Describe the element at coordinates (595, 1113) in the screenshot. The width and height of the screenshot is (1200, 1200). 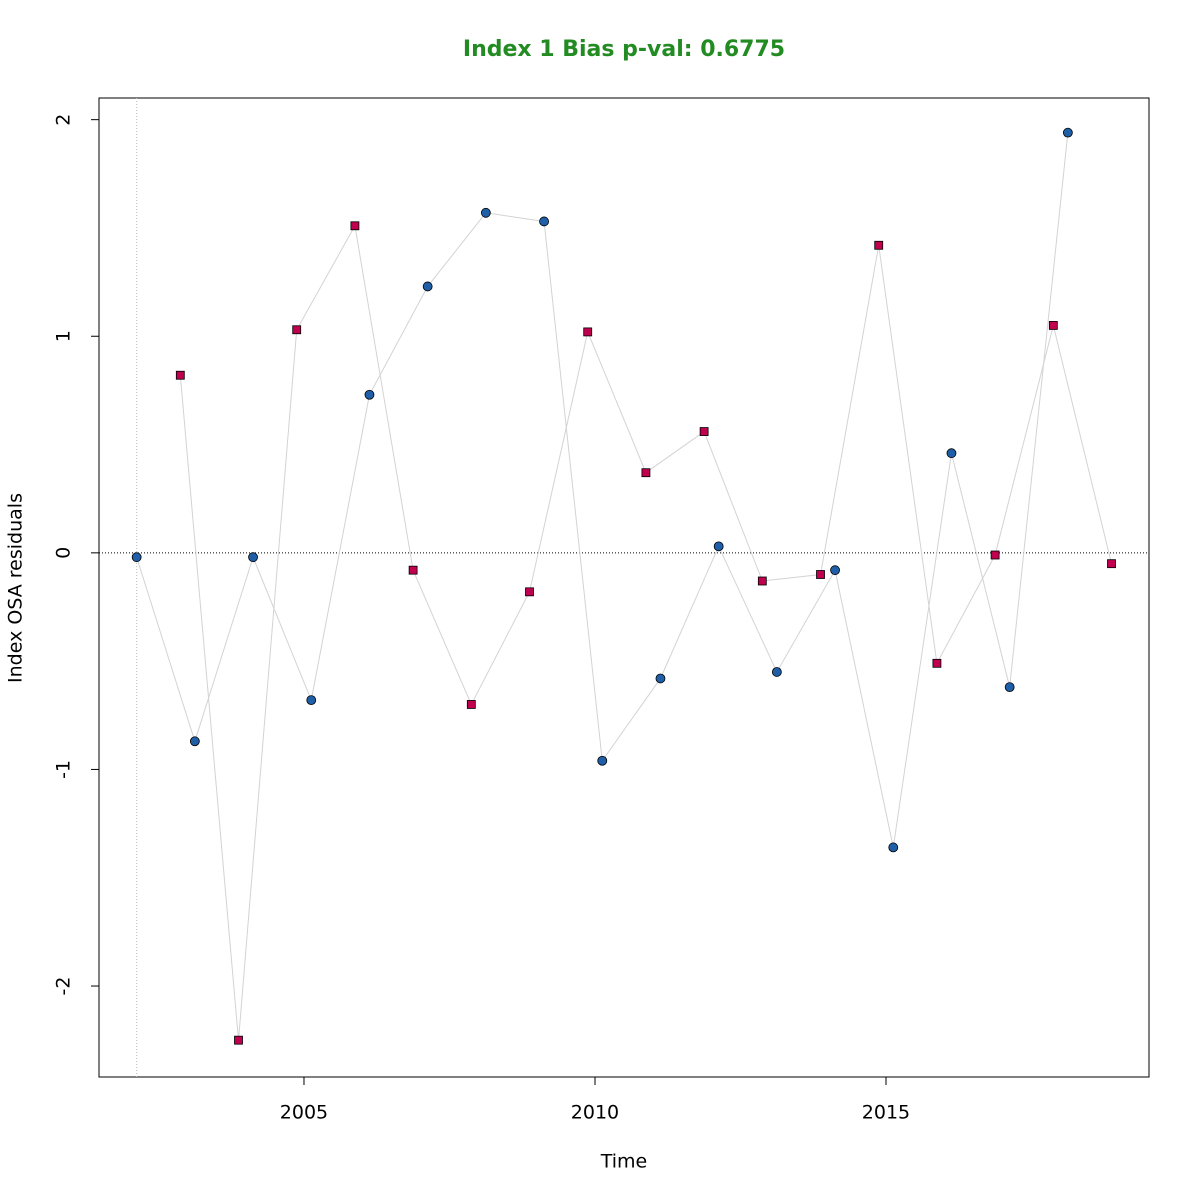
I see `x-tick-label: 2010` at that location.